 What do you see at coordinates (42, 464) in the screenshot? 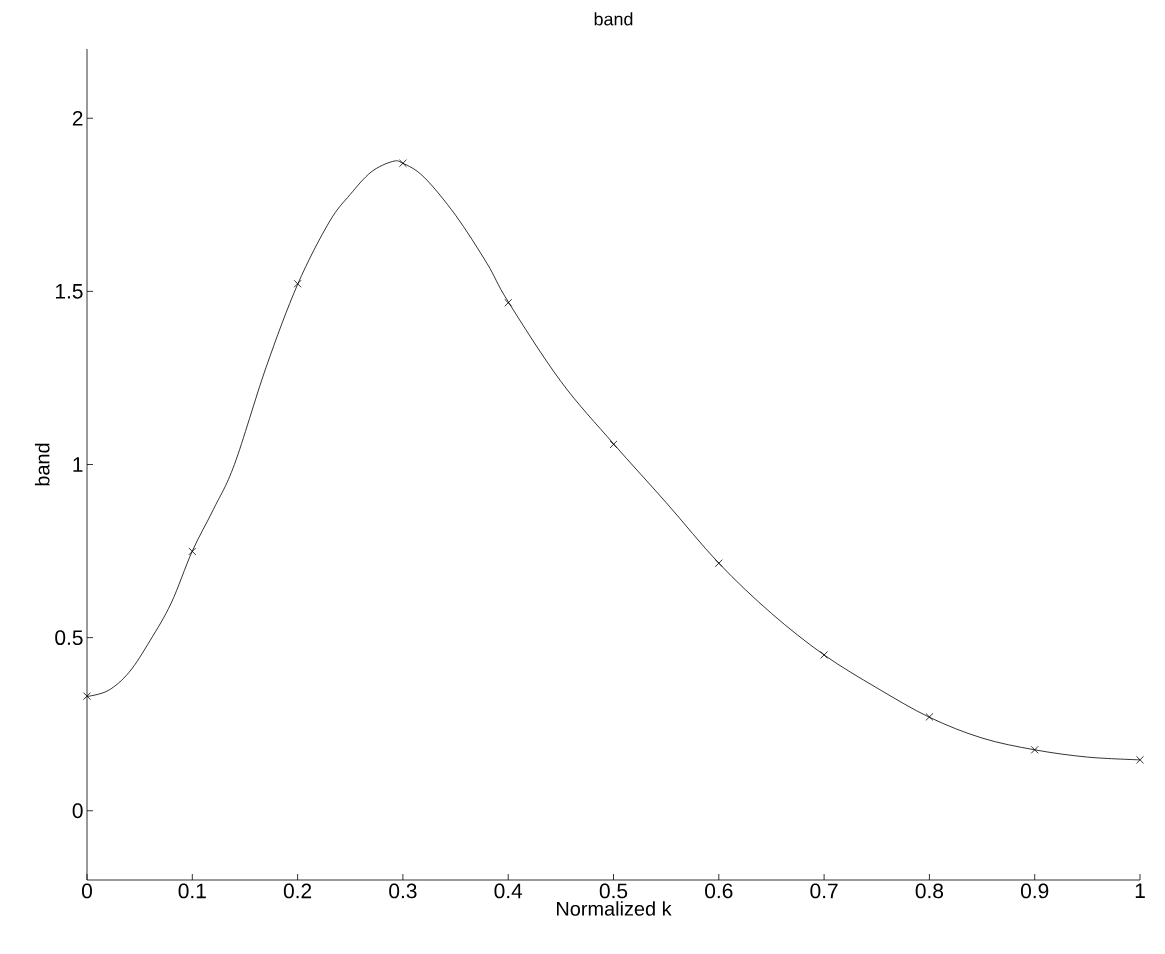
I see `y-axis-title: band` at bounding box center [42, 464].